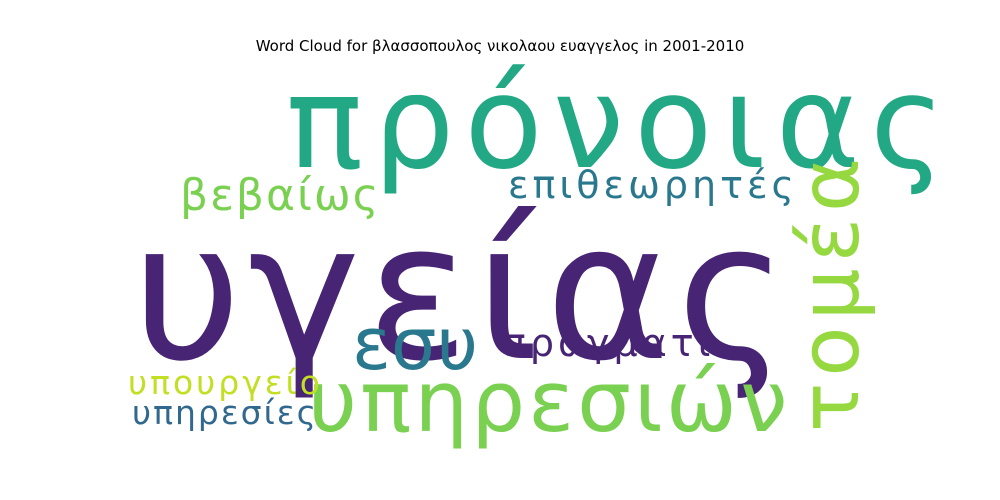 The image size is (1000, 500). What do you see at coordinates (830, 291) in the screenshot?
I see `word-4: τομέα` at bounding box center [830, 291].